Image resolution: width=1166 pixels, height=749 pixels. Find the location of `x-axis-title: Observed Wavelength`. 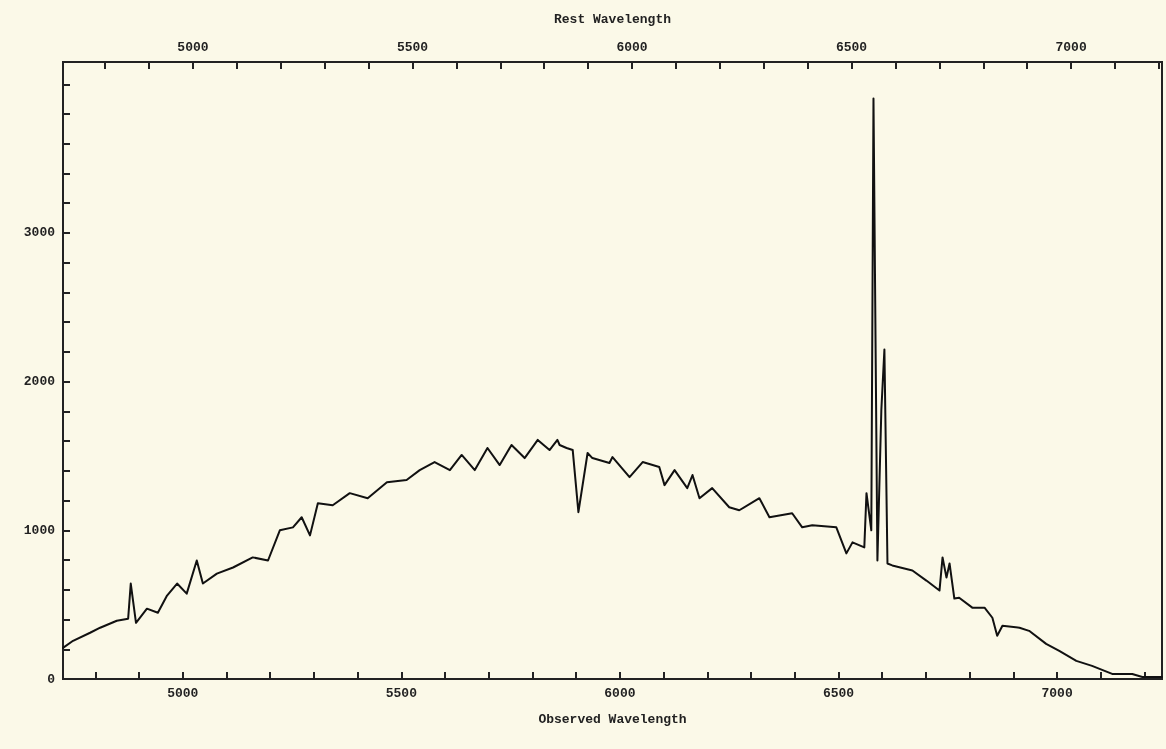

x-axis-title: Observed Wavelength is located at coordinates (612, 719).